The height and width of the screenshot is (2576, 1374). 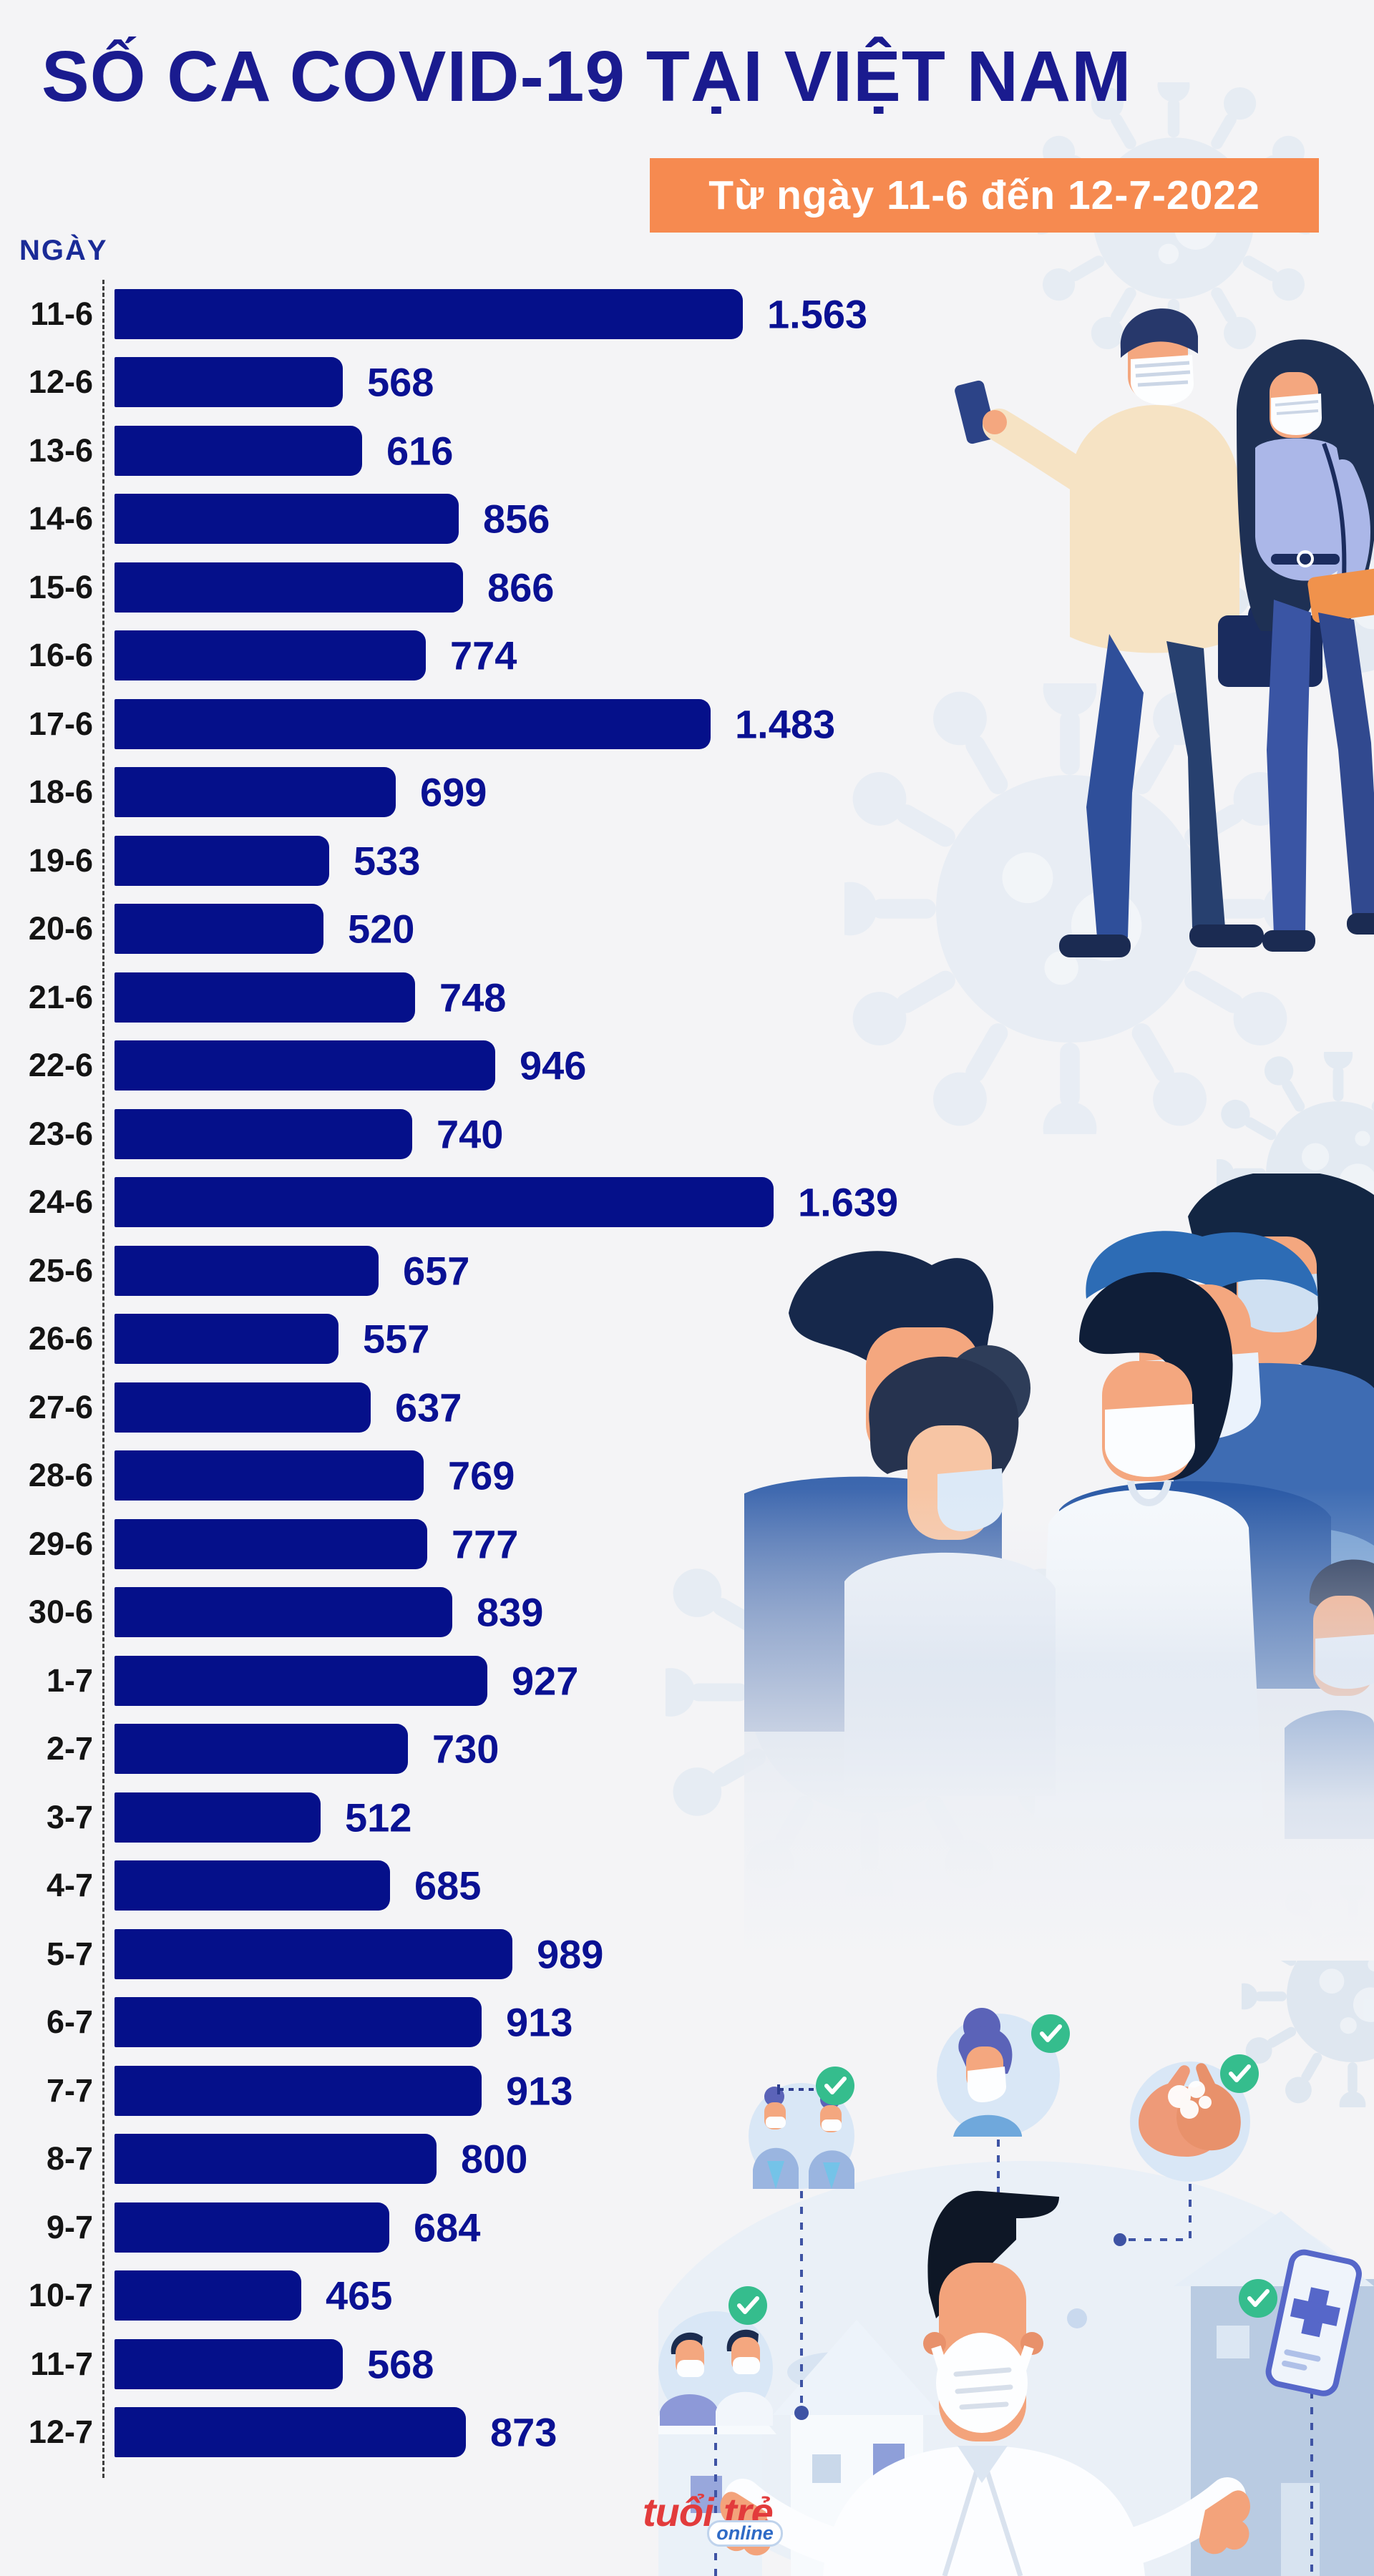 I want to click on chart-row: 16-6 774, so click(x=687, y=656).